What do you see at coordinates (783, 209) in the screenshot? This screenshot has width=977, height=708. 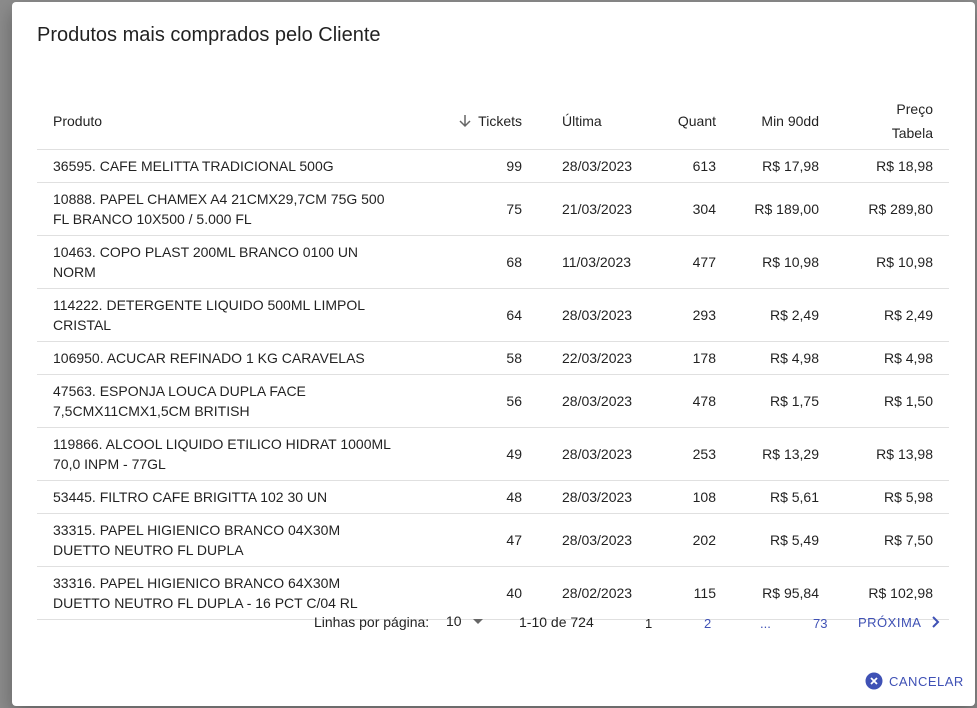 I see `table-cell: R$ 189,00` at bounding box center [783, 209].